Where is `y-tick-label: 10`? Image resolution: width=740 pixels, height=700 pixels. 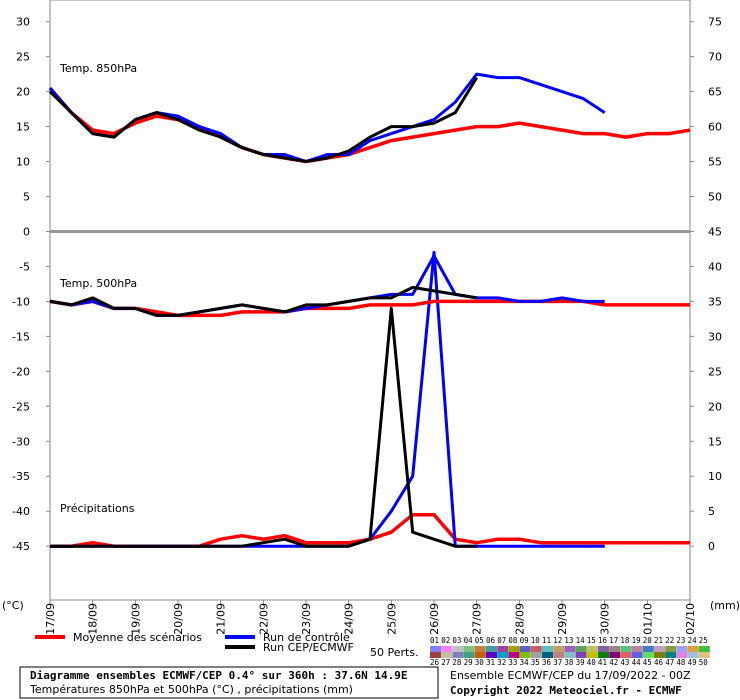 y-tick-label: 10 is located at coordinates (23, 162).